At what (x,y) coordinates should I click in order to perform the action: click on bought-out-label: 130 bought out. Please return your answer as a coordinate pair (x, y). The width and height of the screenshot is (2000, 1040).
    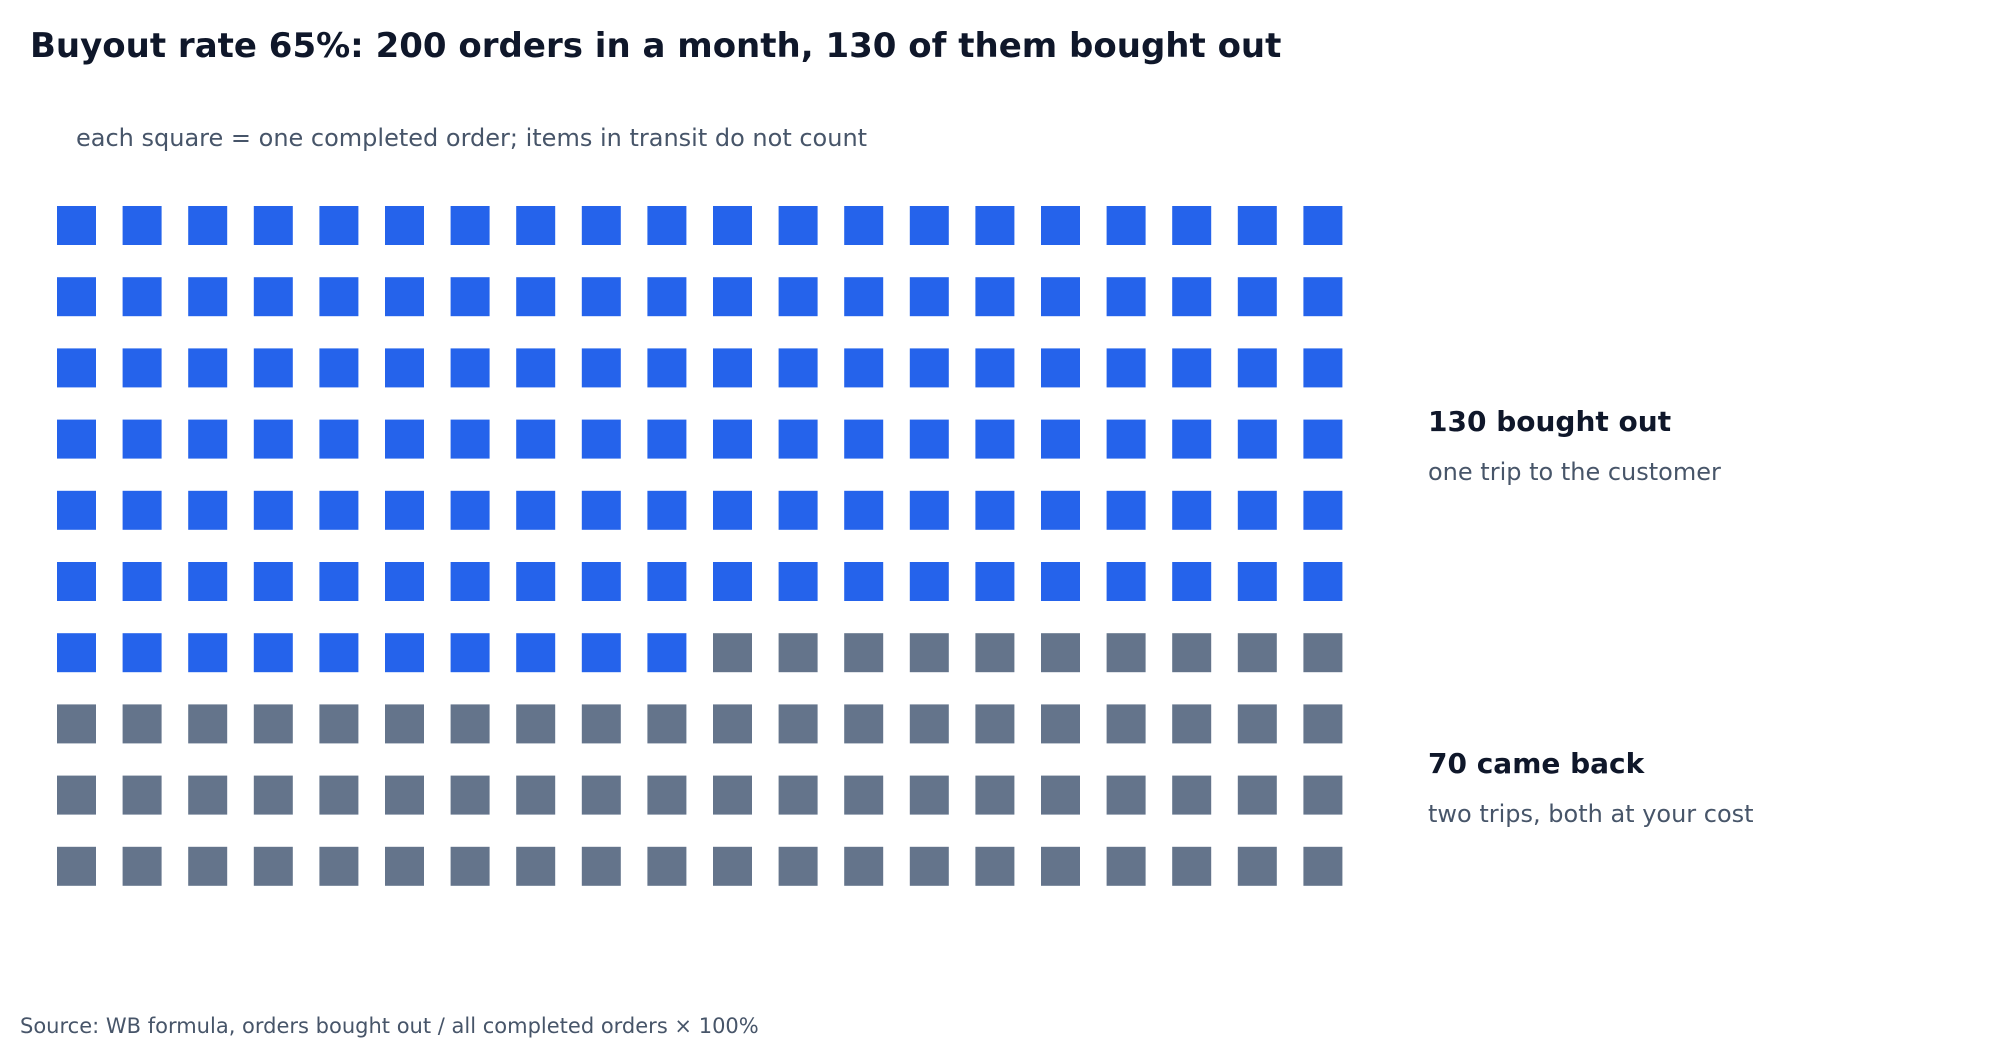
    Looking at the image, I should click on (1549, 421).